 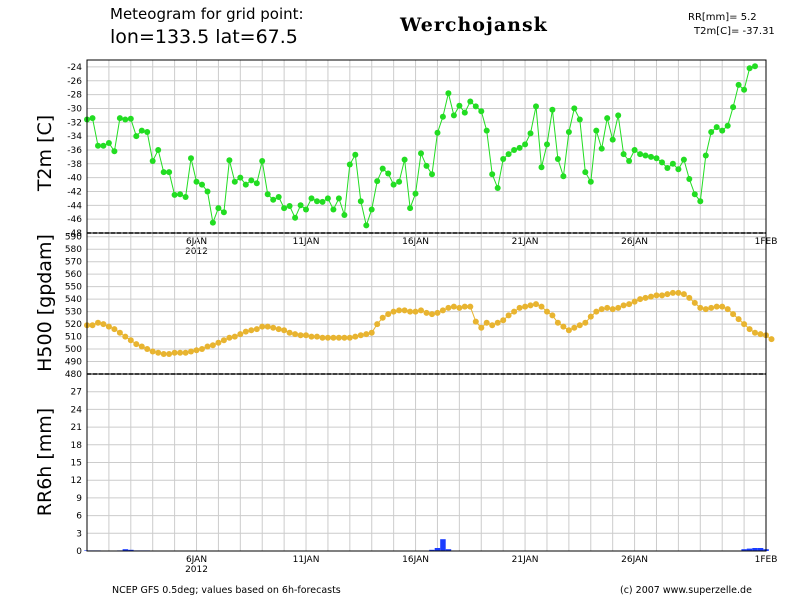 I want to click on rr6h-xtick-label: 26JAN, so click(x=634, y=560).